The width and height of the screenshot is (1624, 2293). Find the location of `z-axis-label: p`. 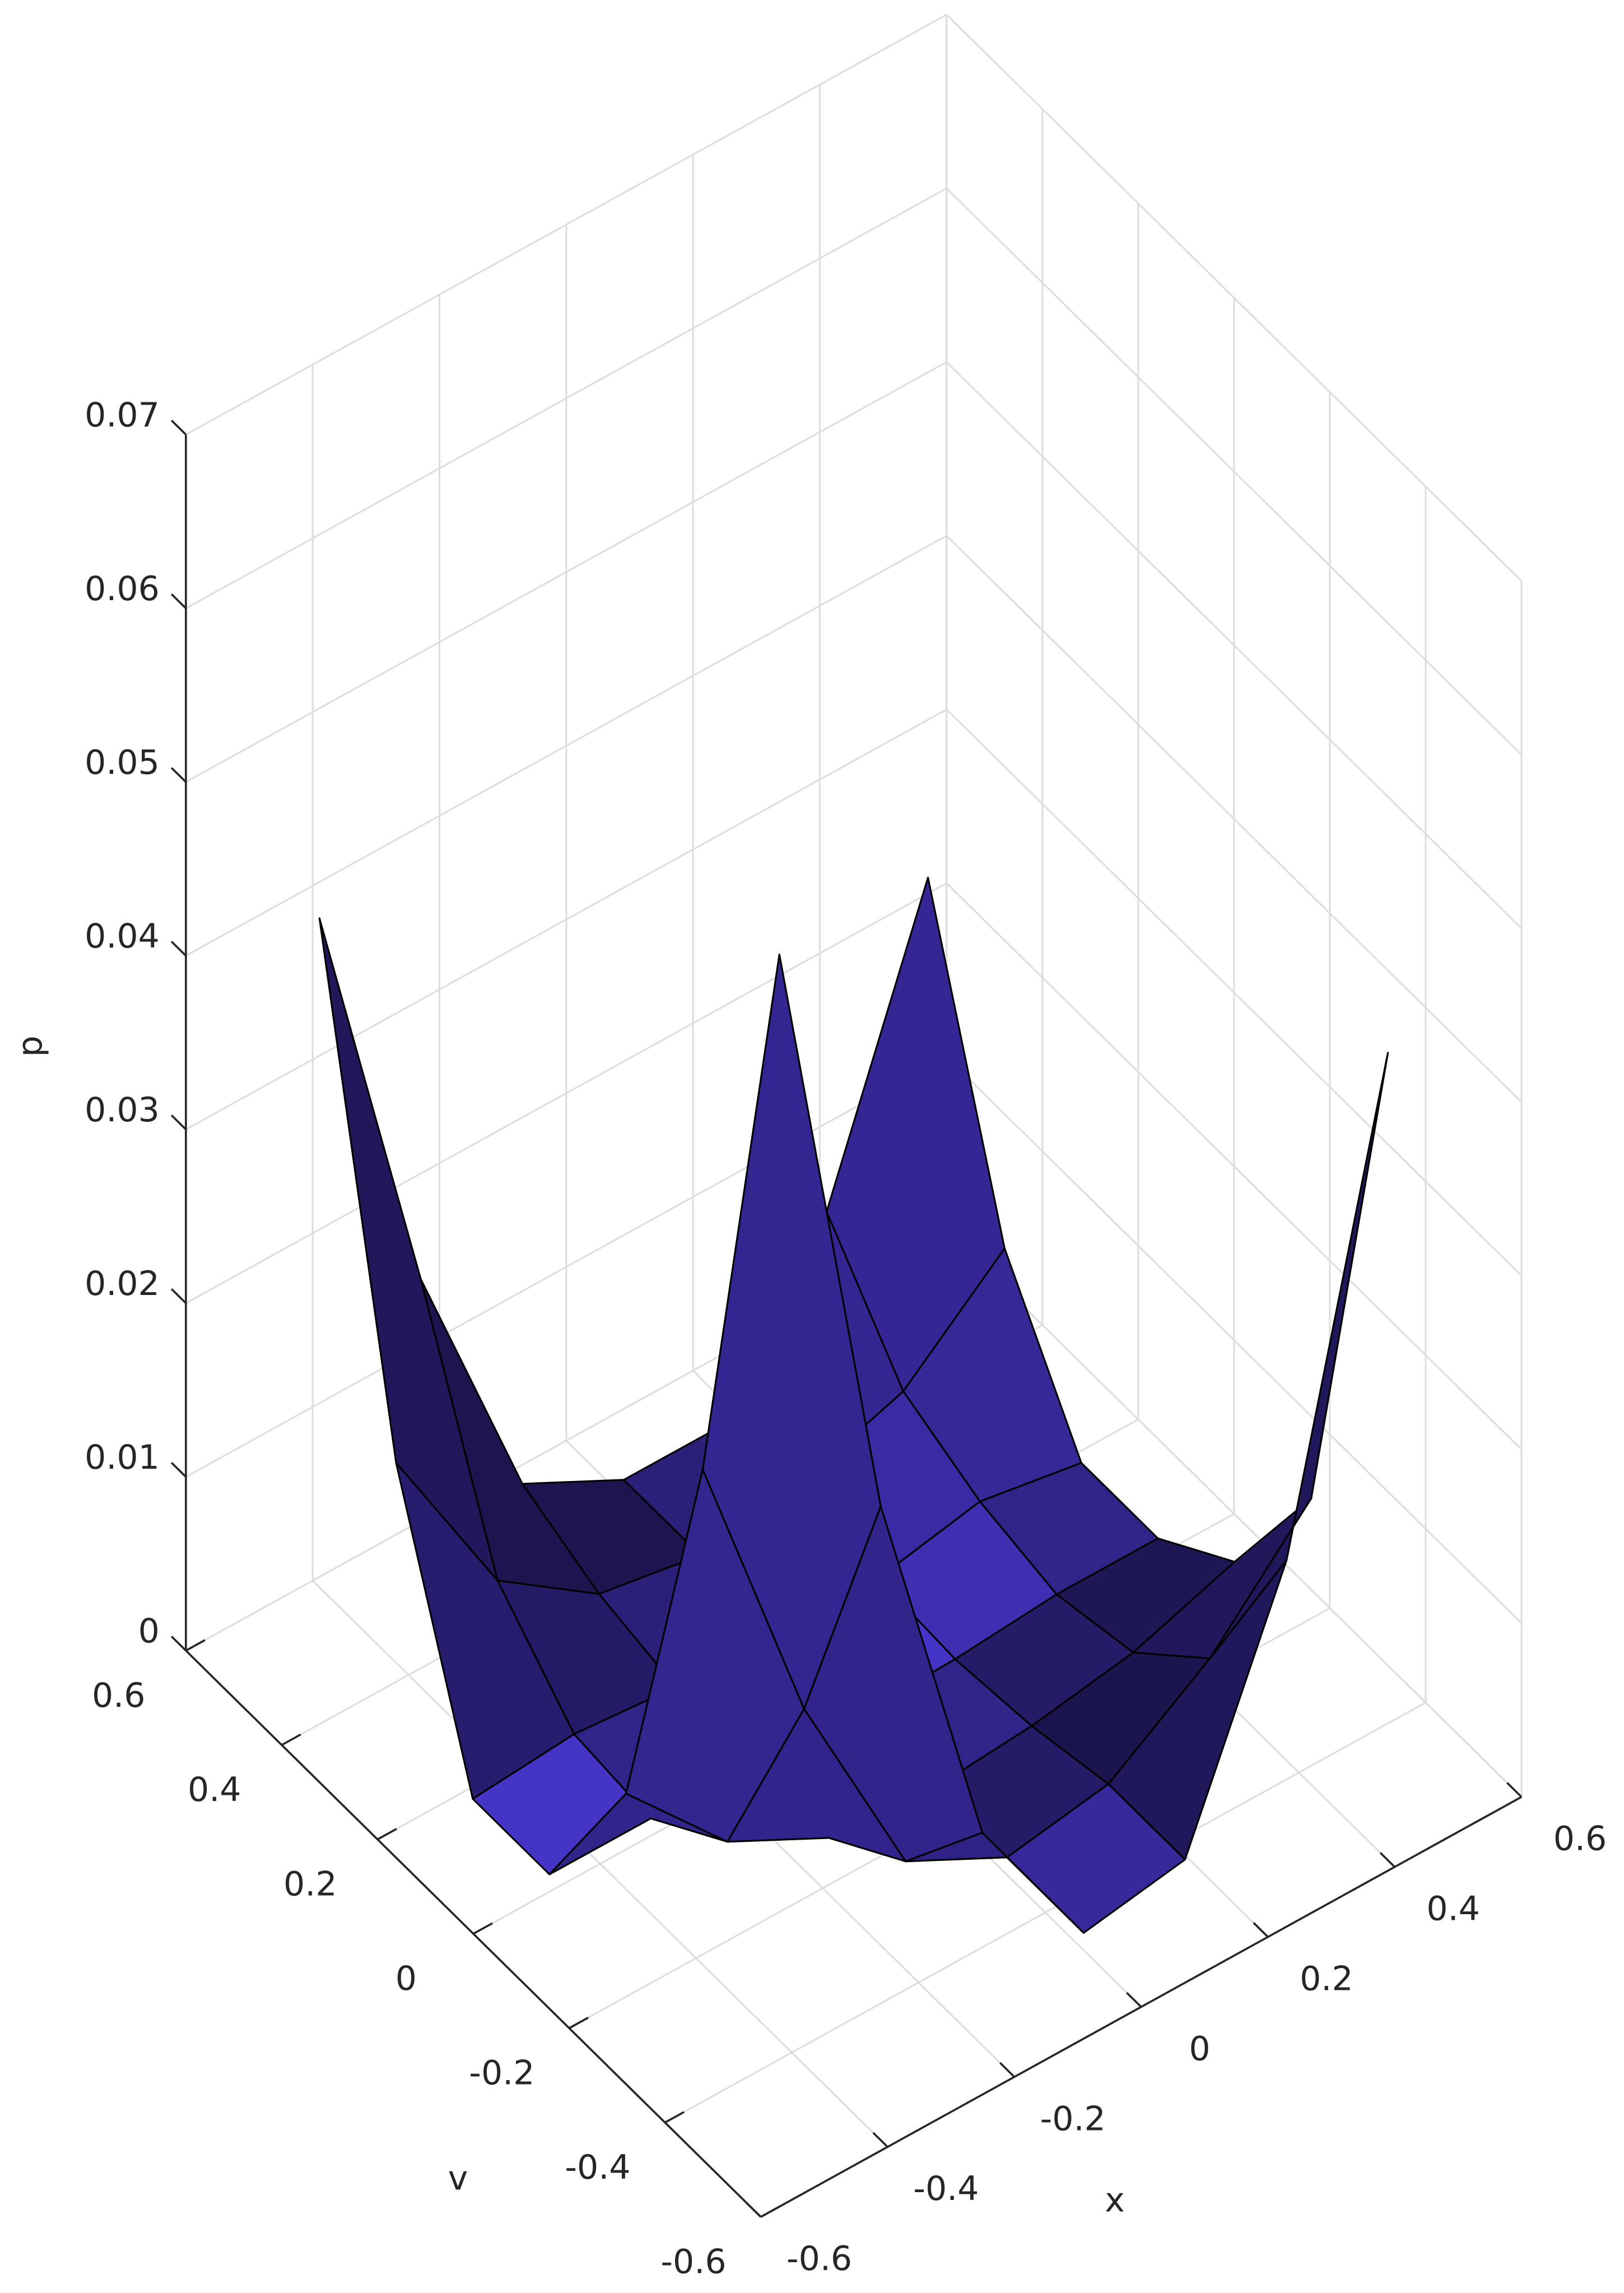

z-axis-label: p is located at coordinates (30, 1046).